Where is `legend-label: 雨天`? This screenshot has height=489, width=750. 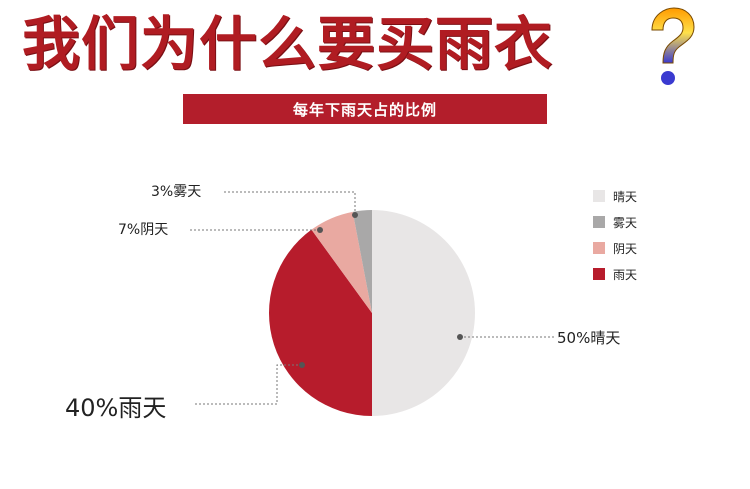
legend-label: 雨天 is located at coordinates (625, 274).